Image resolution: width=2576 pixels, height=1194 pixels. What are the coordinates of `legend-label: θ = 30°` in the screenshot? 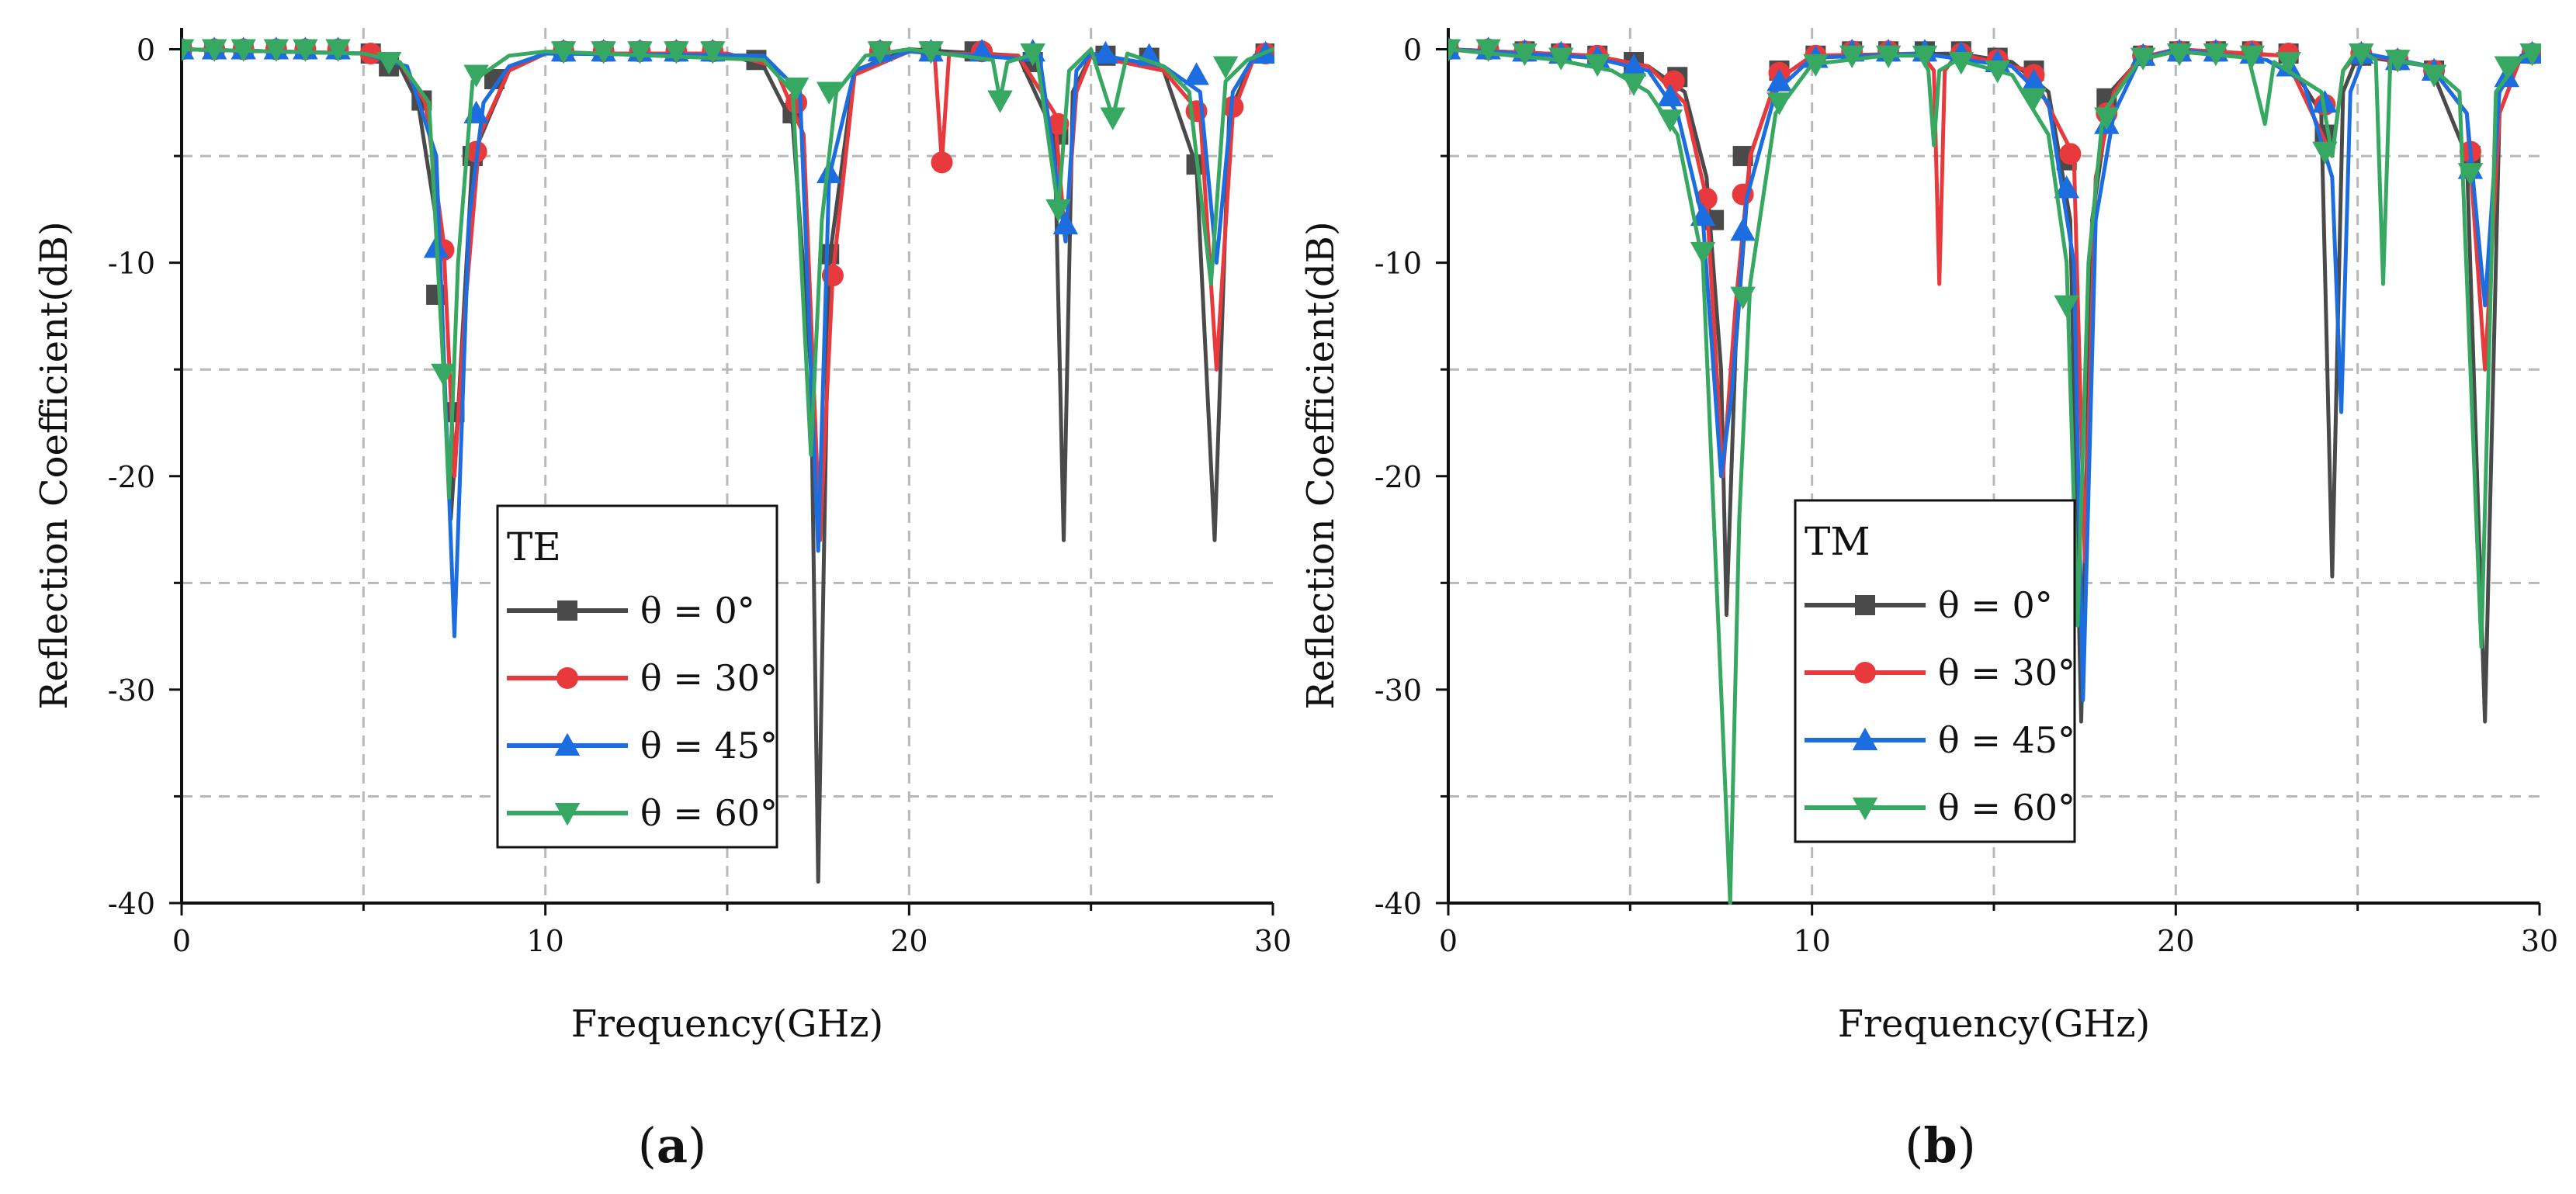 It's located at (2006, 673).